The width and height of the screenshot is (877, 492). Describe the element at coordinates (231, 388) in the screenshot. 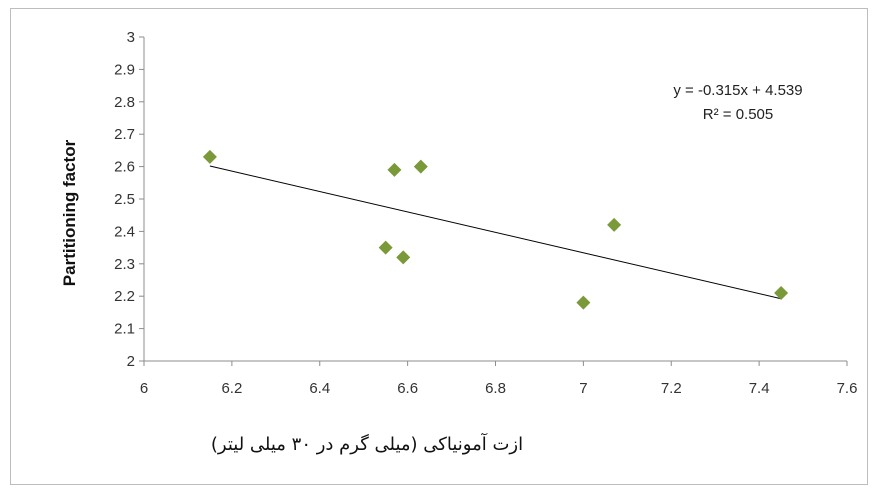

I see `x-tick-label: 6.2` at that location.